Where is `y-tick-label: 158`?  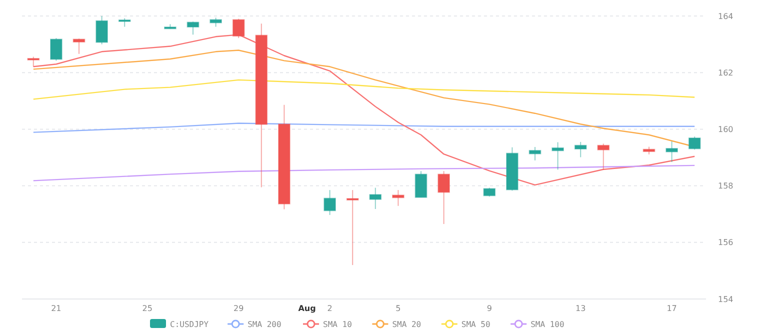
y-tick-label: 158 is located at coordinates (726, 186).